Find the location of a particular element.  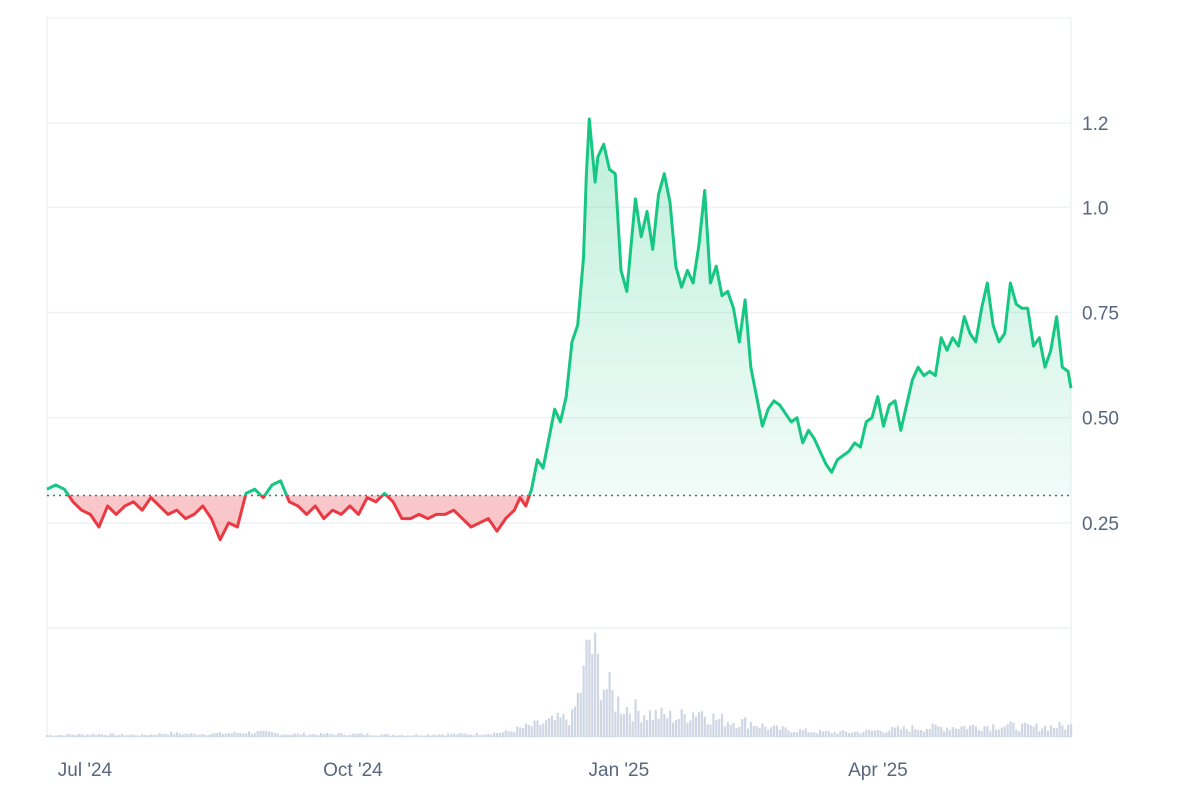

y-tick-label: 1.2 is located at coordinates (1095, 124).